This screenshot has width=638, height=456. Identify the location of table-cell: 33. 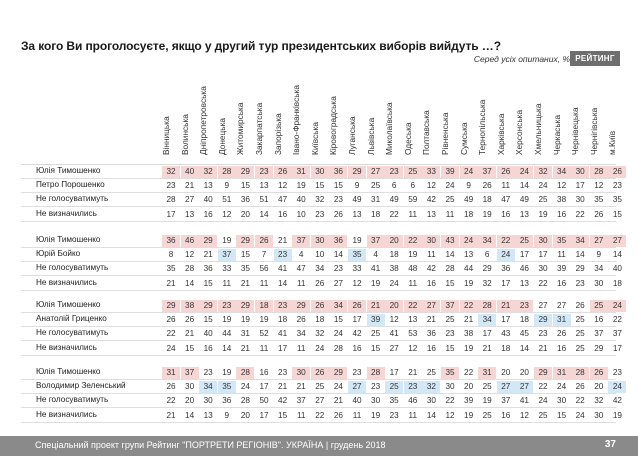
(357, 269).